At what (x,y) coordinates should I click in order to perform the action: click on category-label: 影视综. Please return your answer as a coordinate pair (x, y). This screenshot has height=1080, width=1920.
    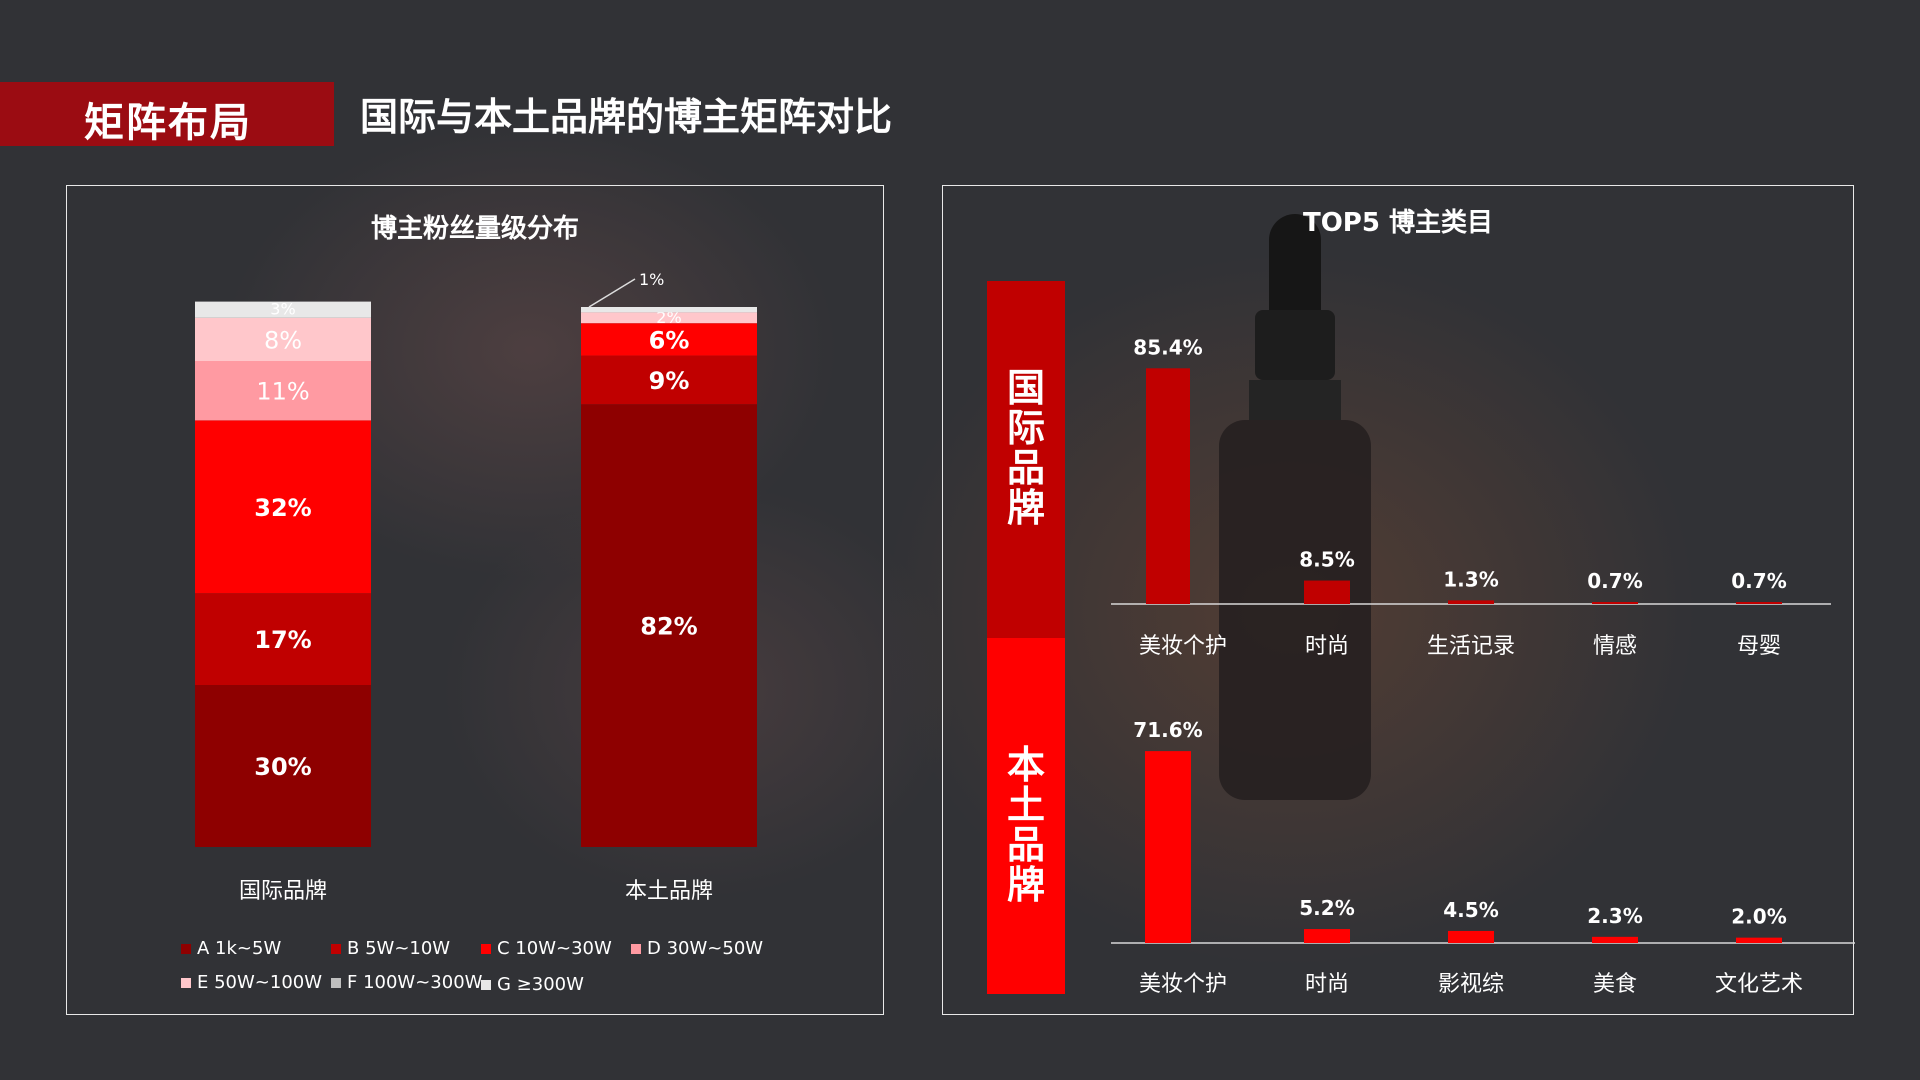
    Looking at the image, I should click on (1471, 984).